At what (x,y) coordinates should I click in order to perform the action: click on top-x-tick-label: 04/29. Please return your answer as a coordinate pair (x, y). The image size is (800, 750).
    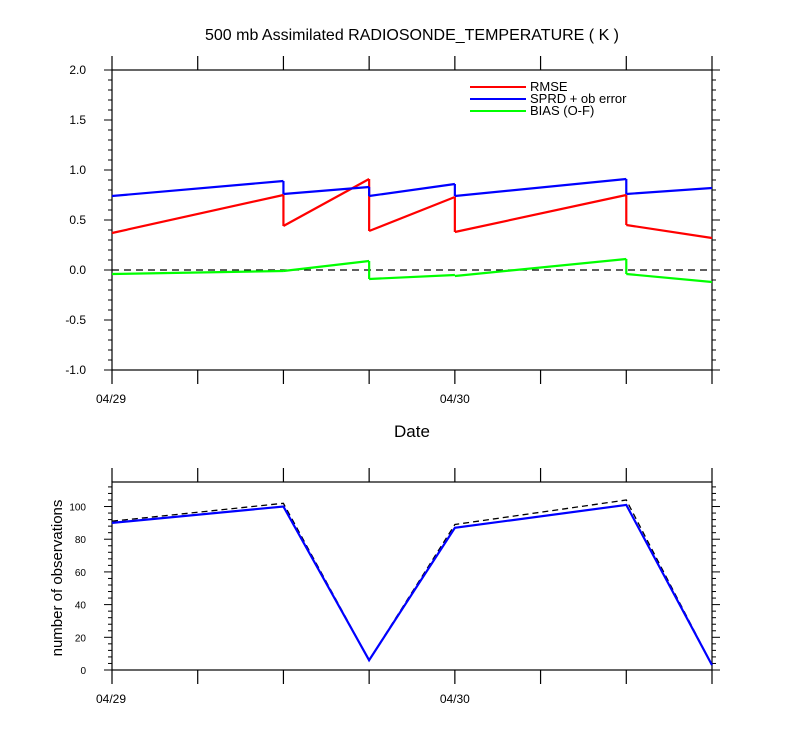
    Looking at the image, I should click on (111, 399).